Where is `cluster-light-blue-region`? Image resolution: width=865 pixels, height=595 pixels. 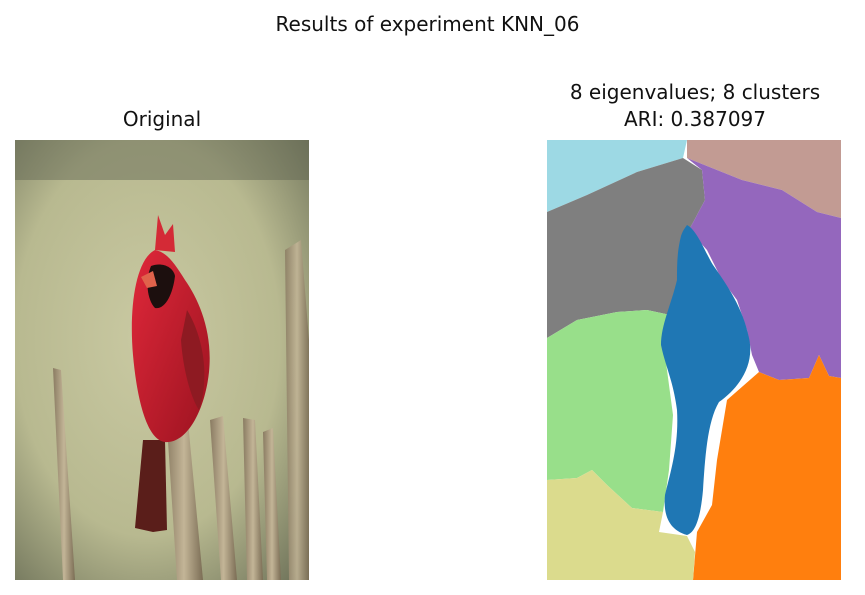
cluster-light-blue-region is located at coordinates (617, 176).